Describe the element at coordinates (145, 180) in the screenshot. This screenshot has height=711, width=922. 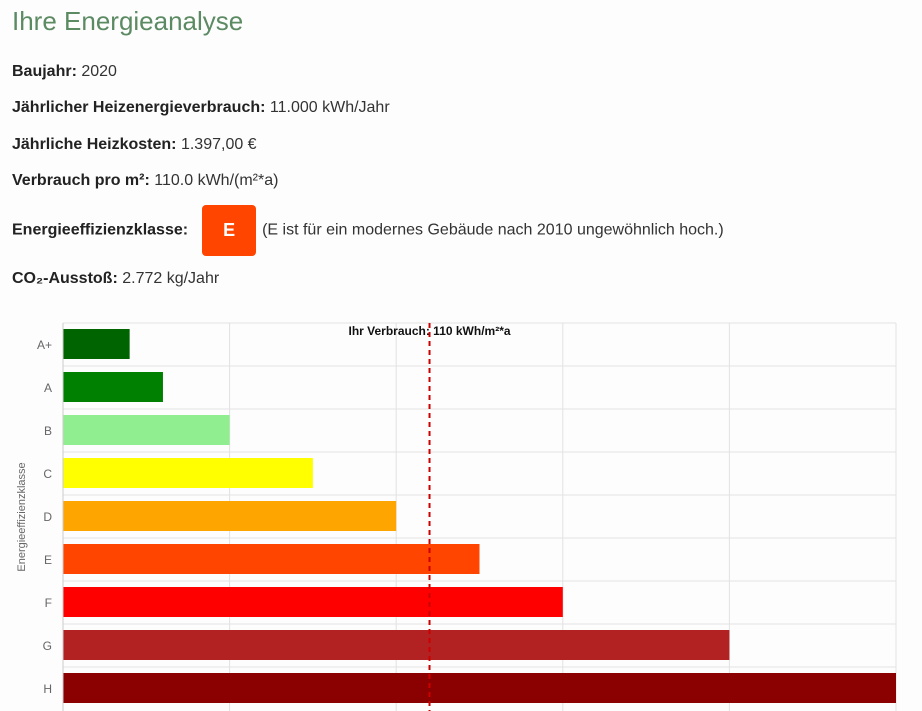
I see `field-verbrauch: Verbrauch pro m²: 110.0 kWh/(m²*a)` at that location.